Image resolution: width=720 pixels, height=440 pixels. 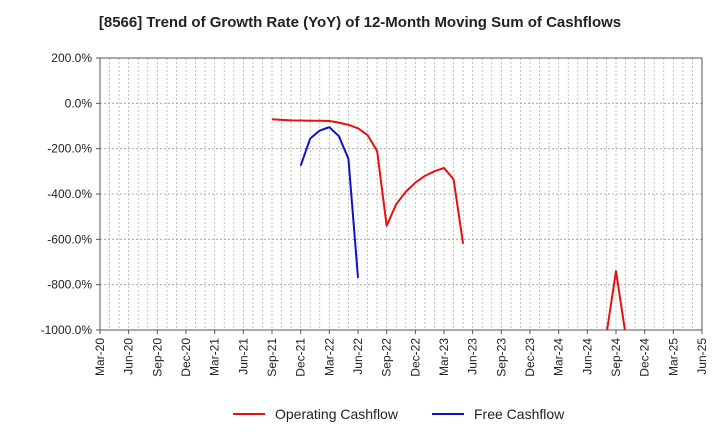 I want to click on x-tick-label: Dec-23, so click(x=530, y=357).